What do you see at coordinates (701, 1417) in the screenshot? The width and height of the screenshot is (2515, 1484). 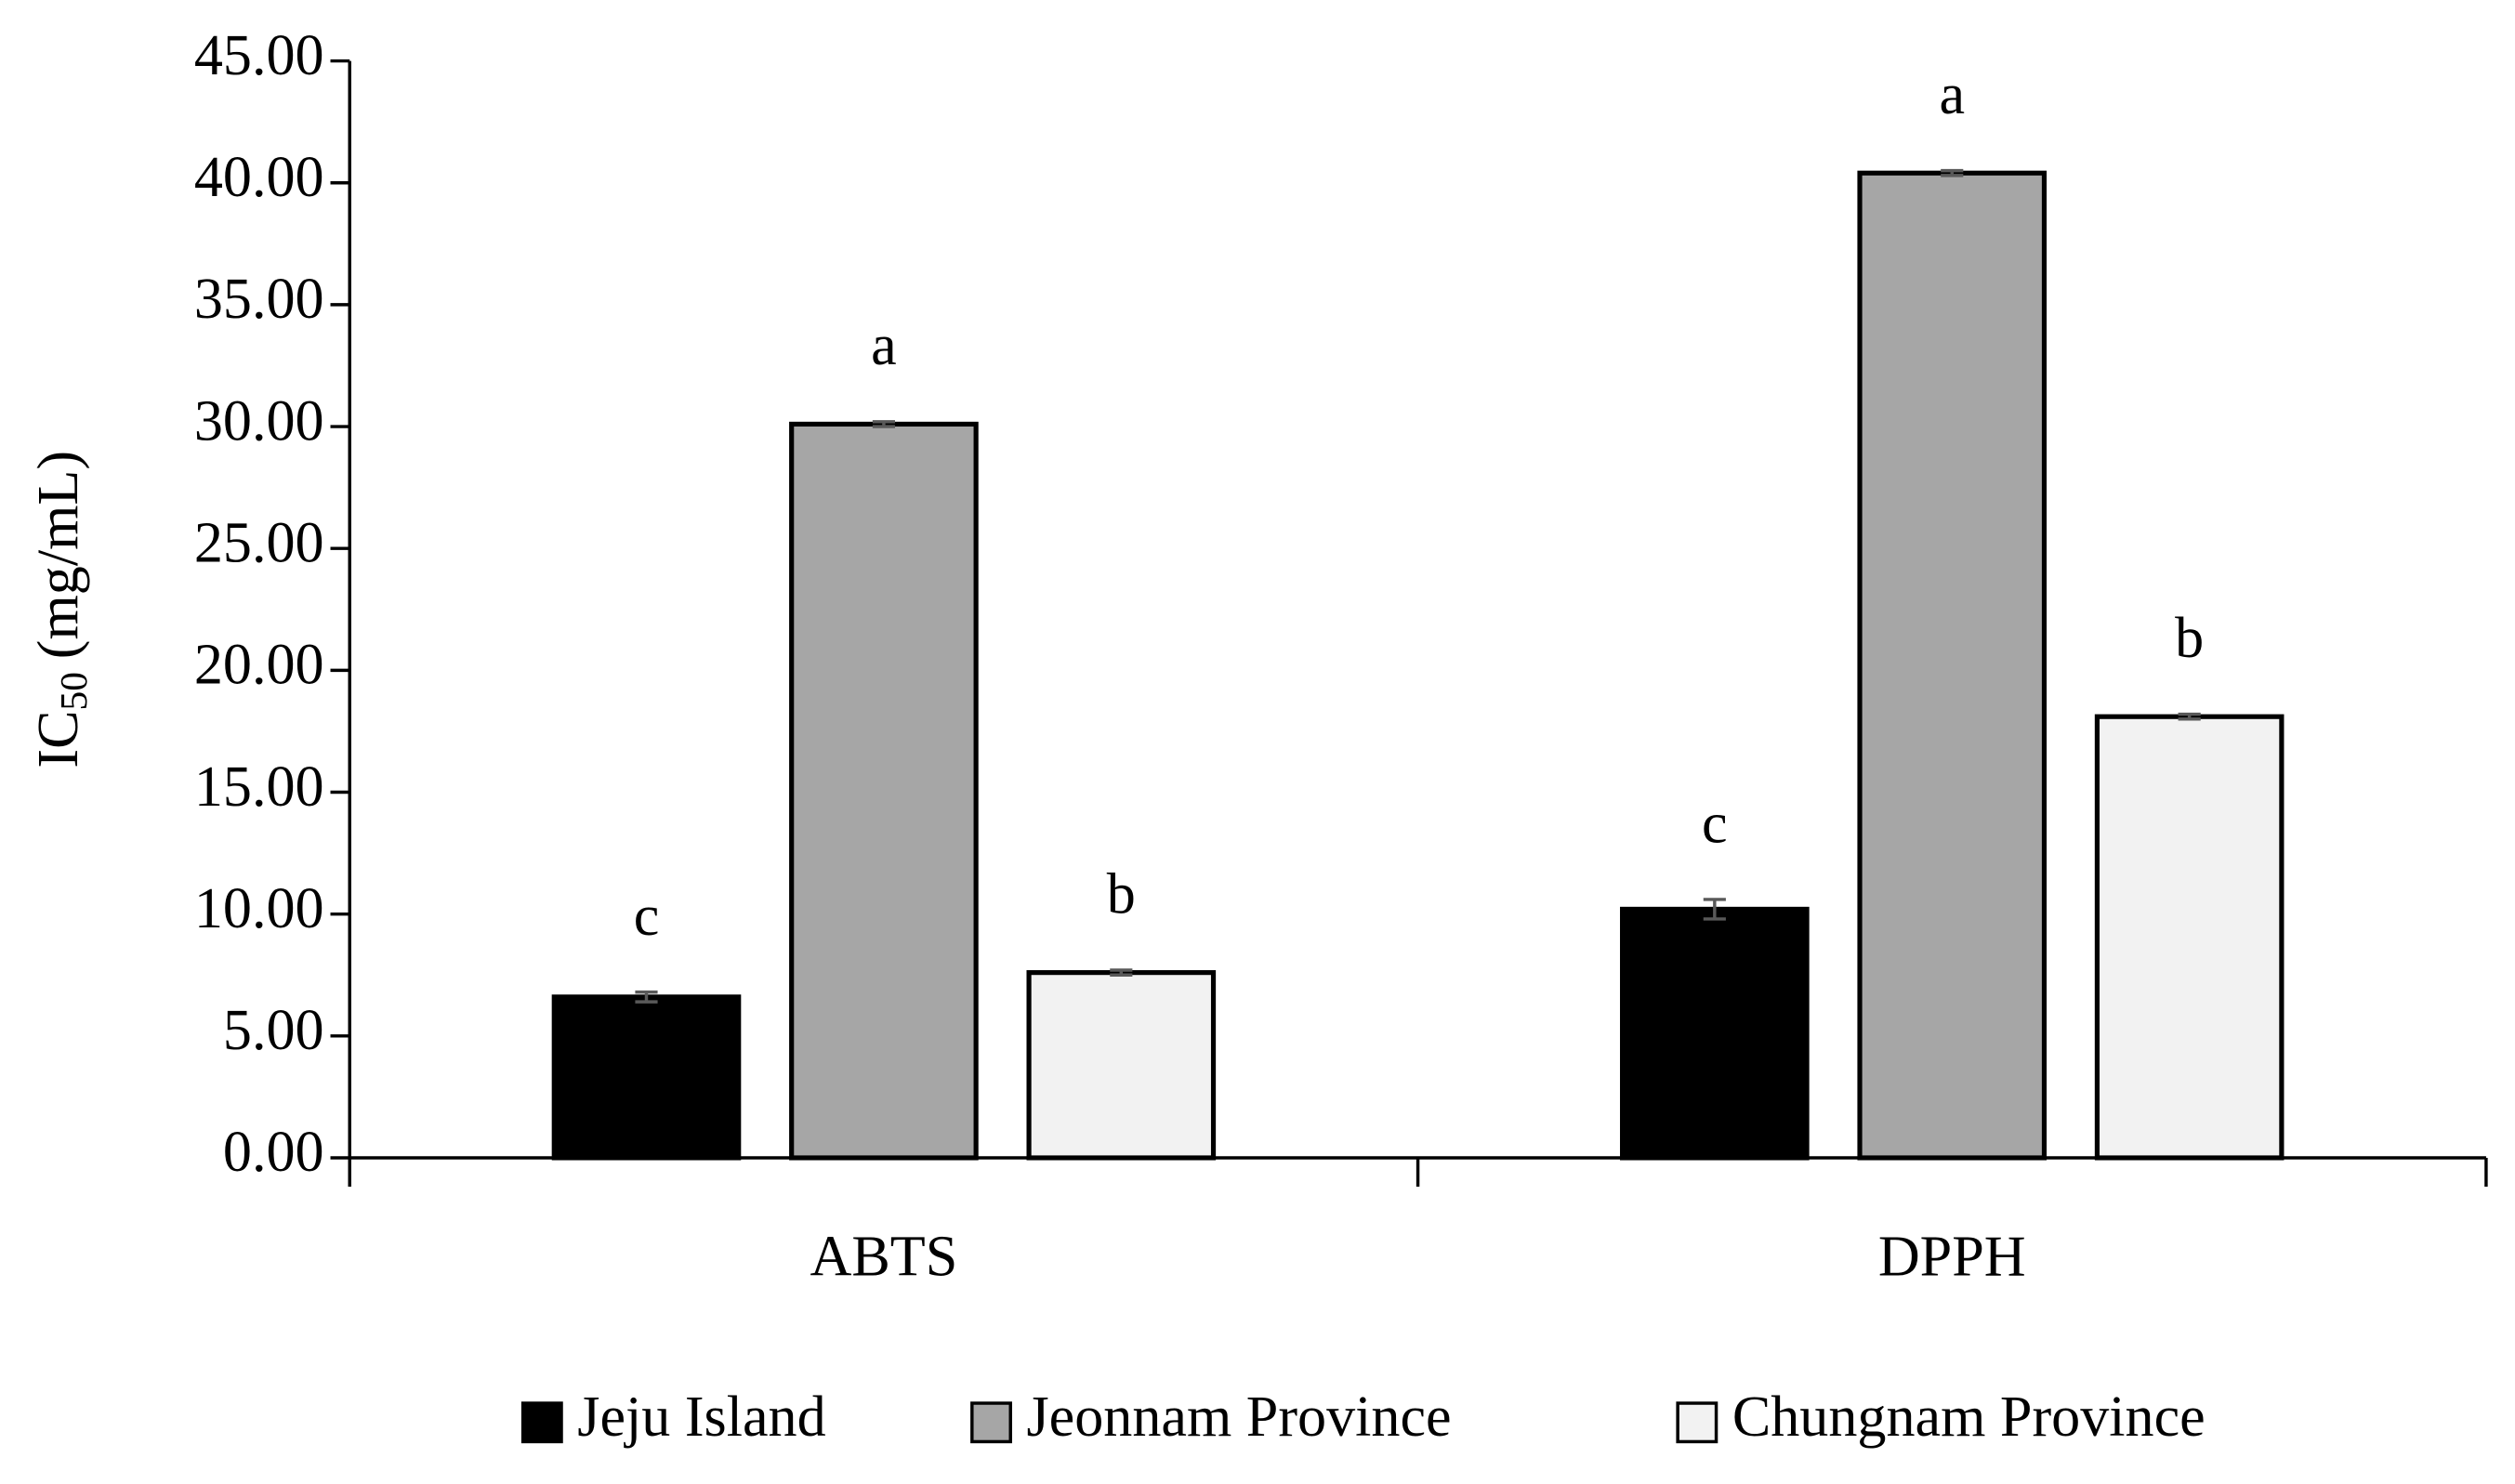 I see `legend-label: Jeju Island` at bounding box center [701, 1417].